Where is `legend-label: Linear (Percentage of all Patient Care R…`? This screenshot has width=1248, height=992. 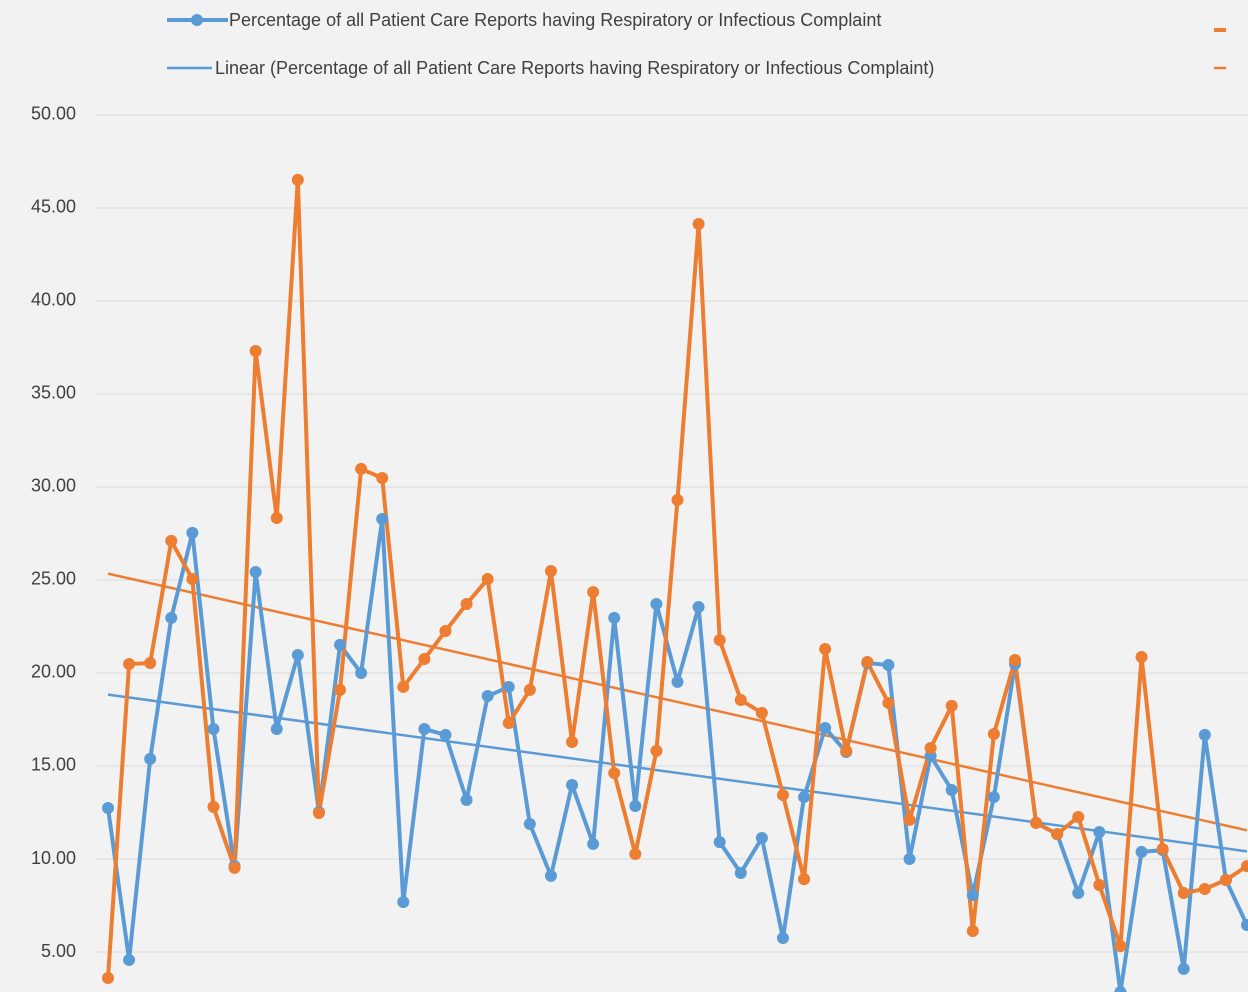
legend-label: Linear (Percentage of all Patient Care R… is located at coordinates (574, 68).